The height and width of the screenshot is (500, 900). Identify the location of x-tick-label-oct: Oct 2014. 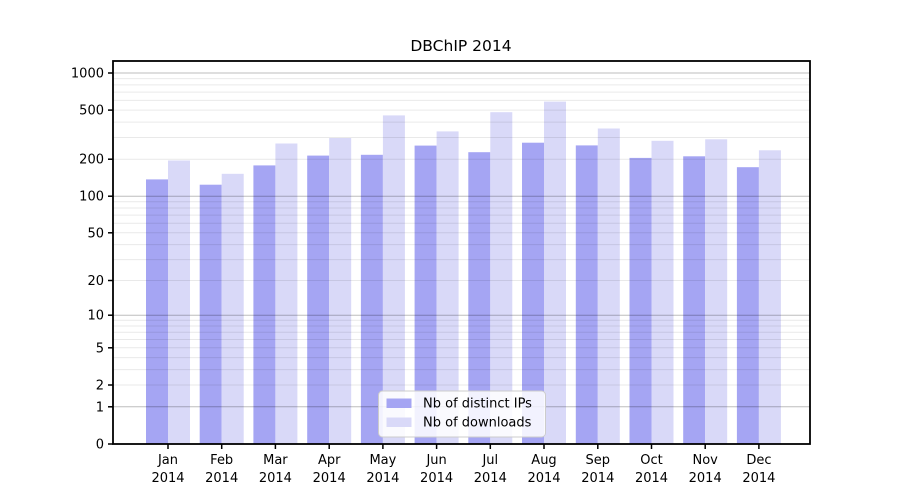
(651, 469).